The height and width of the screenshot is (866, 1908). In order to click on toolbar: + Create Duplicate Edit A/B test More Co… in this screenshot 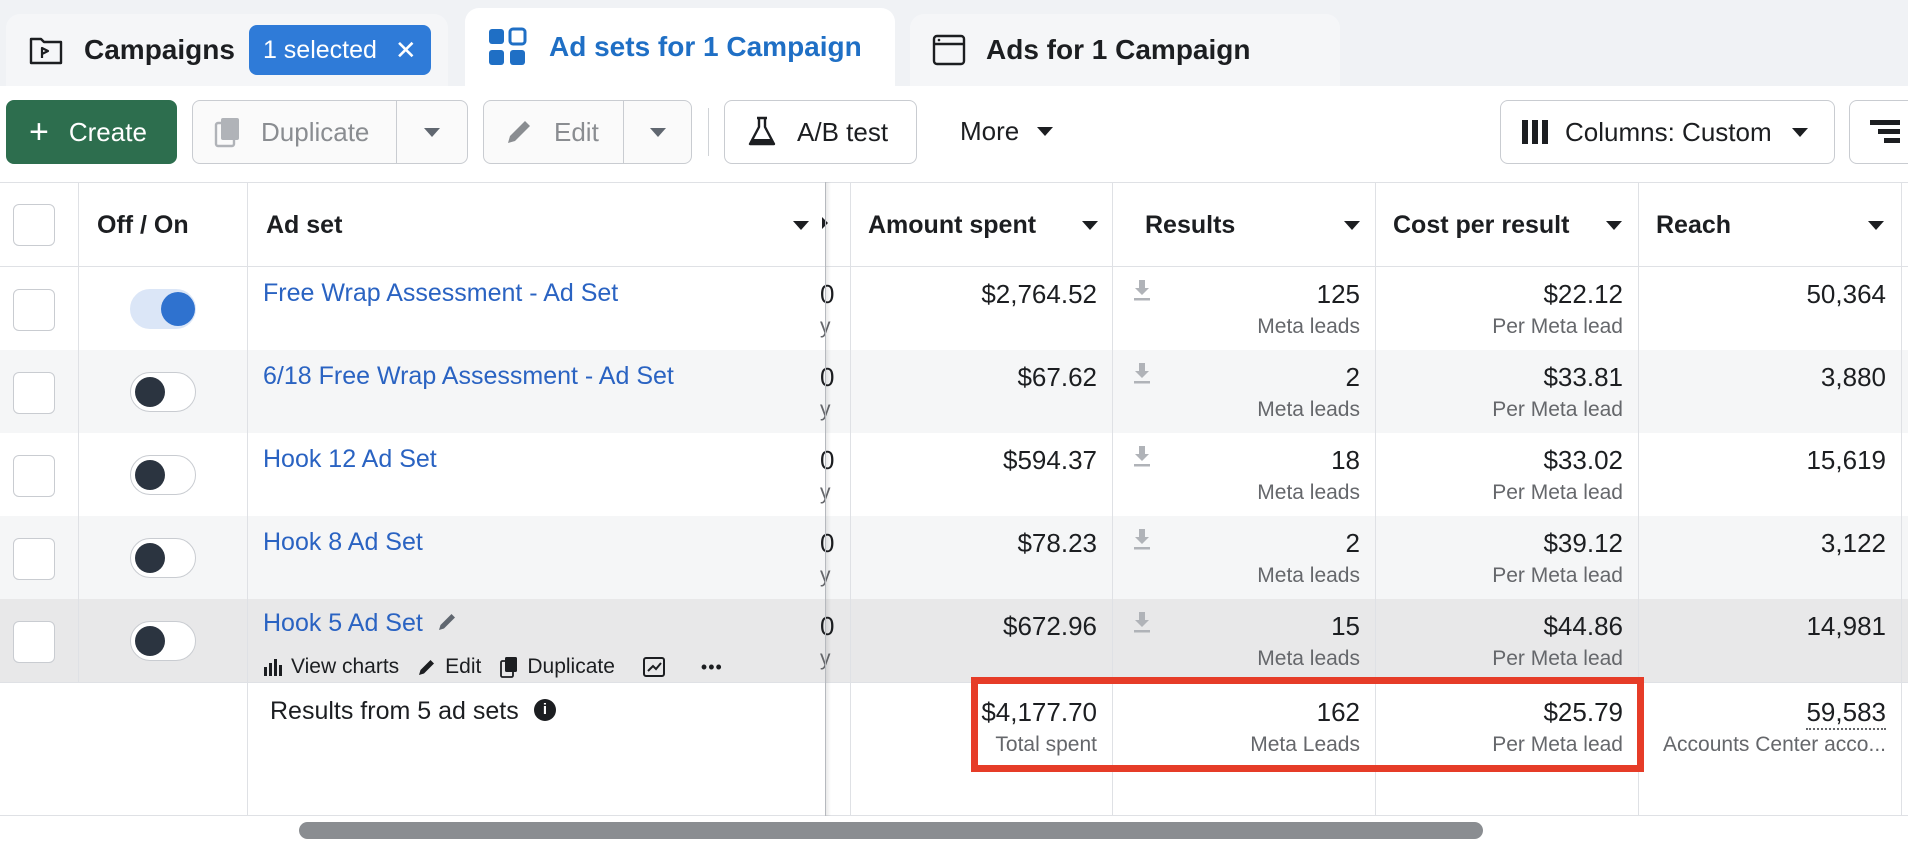, I will do `click(954, 134)`.